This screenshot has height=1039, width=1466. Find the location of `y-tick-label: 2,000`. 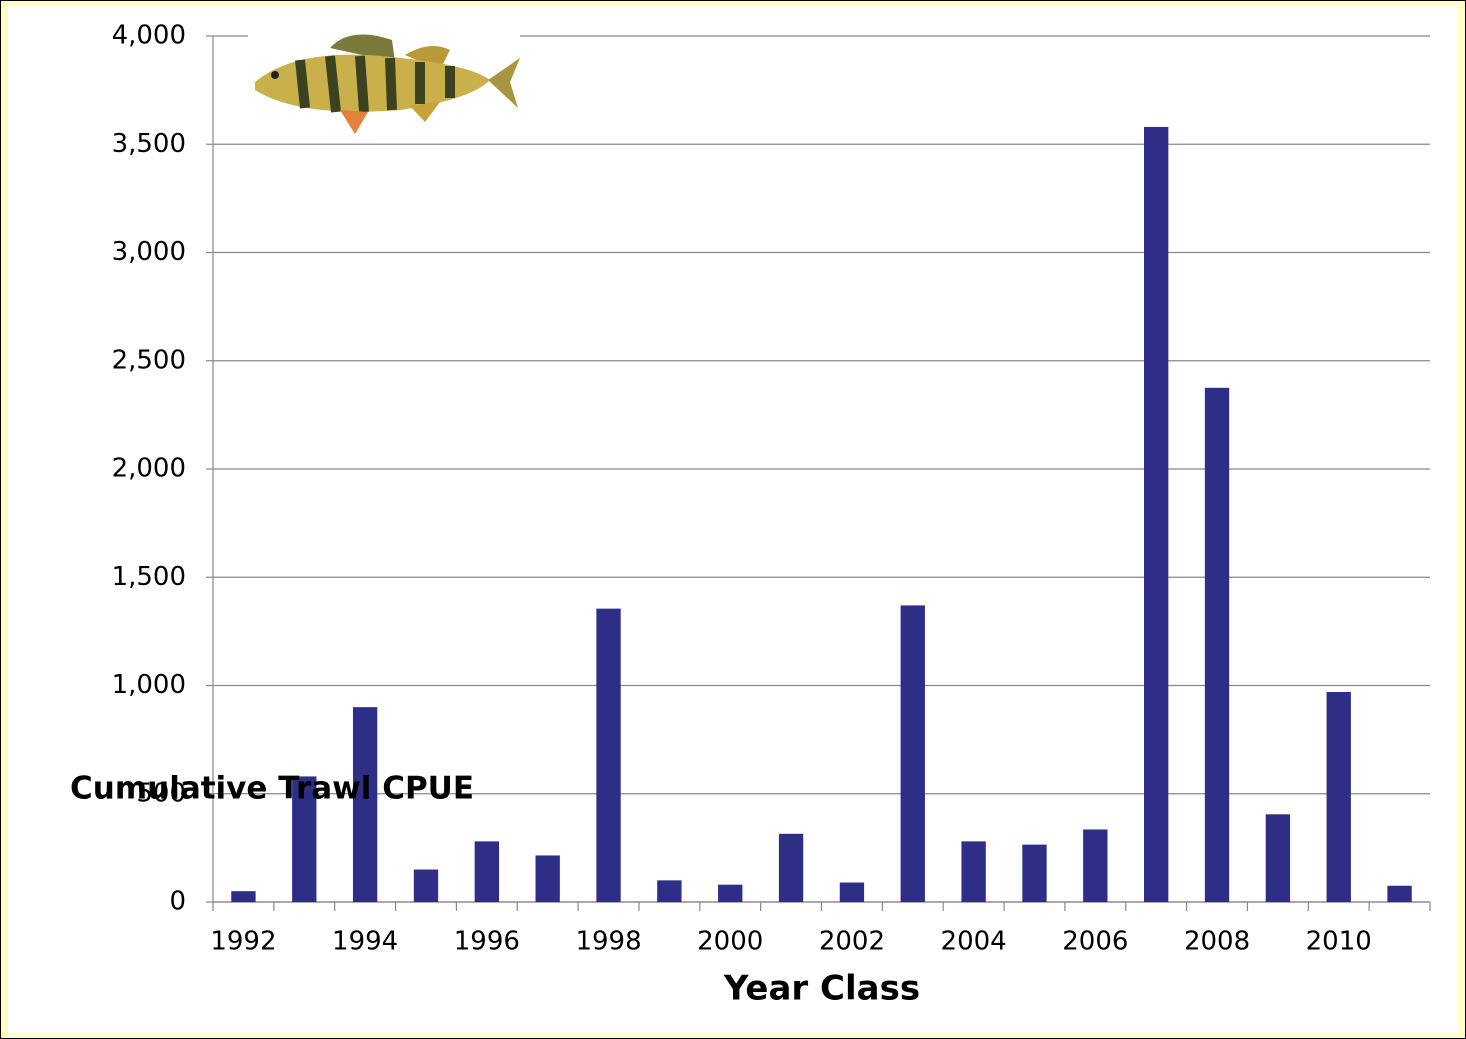

y-tick-label: 2,000 is located at coordinates (149, 469).